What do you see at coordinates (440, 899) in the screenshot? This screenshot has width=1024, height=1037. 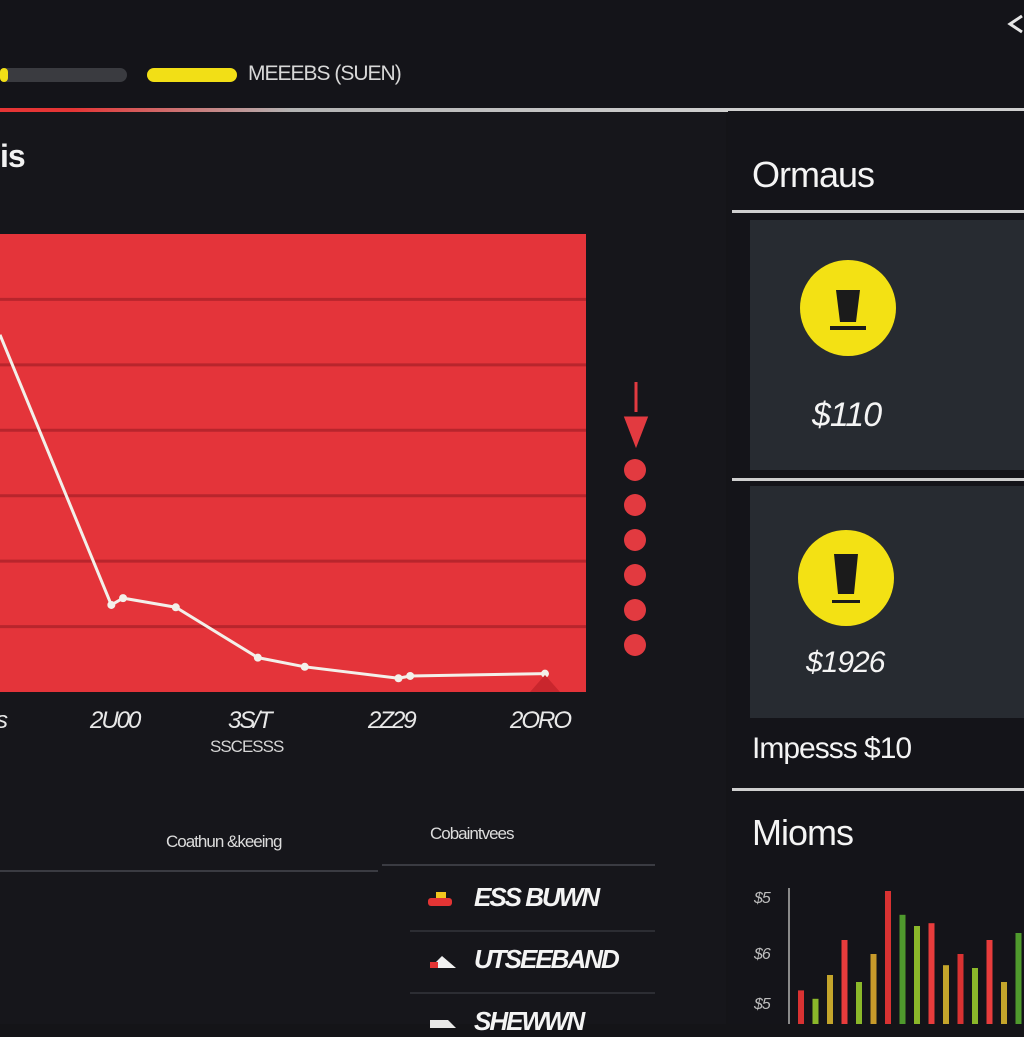 I see `flag-icon` at bounding box center [440, 899].